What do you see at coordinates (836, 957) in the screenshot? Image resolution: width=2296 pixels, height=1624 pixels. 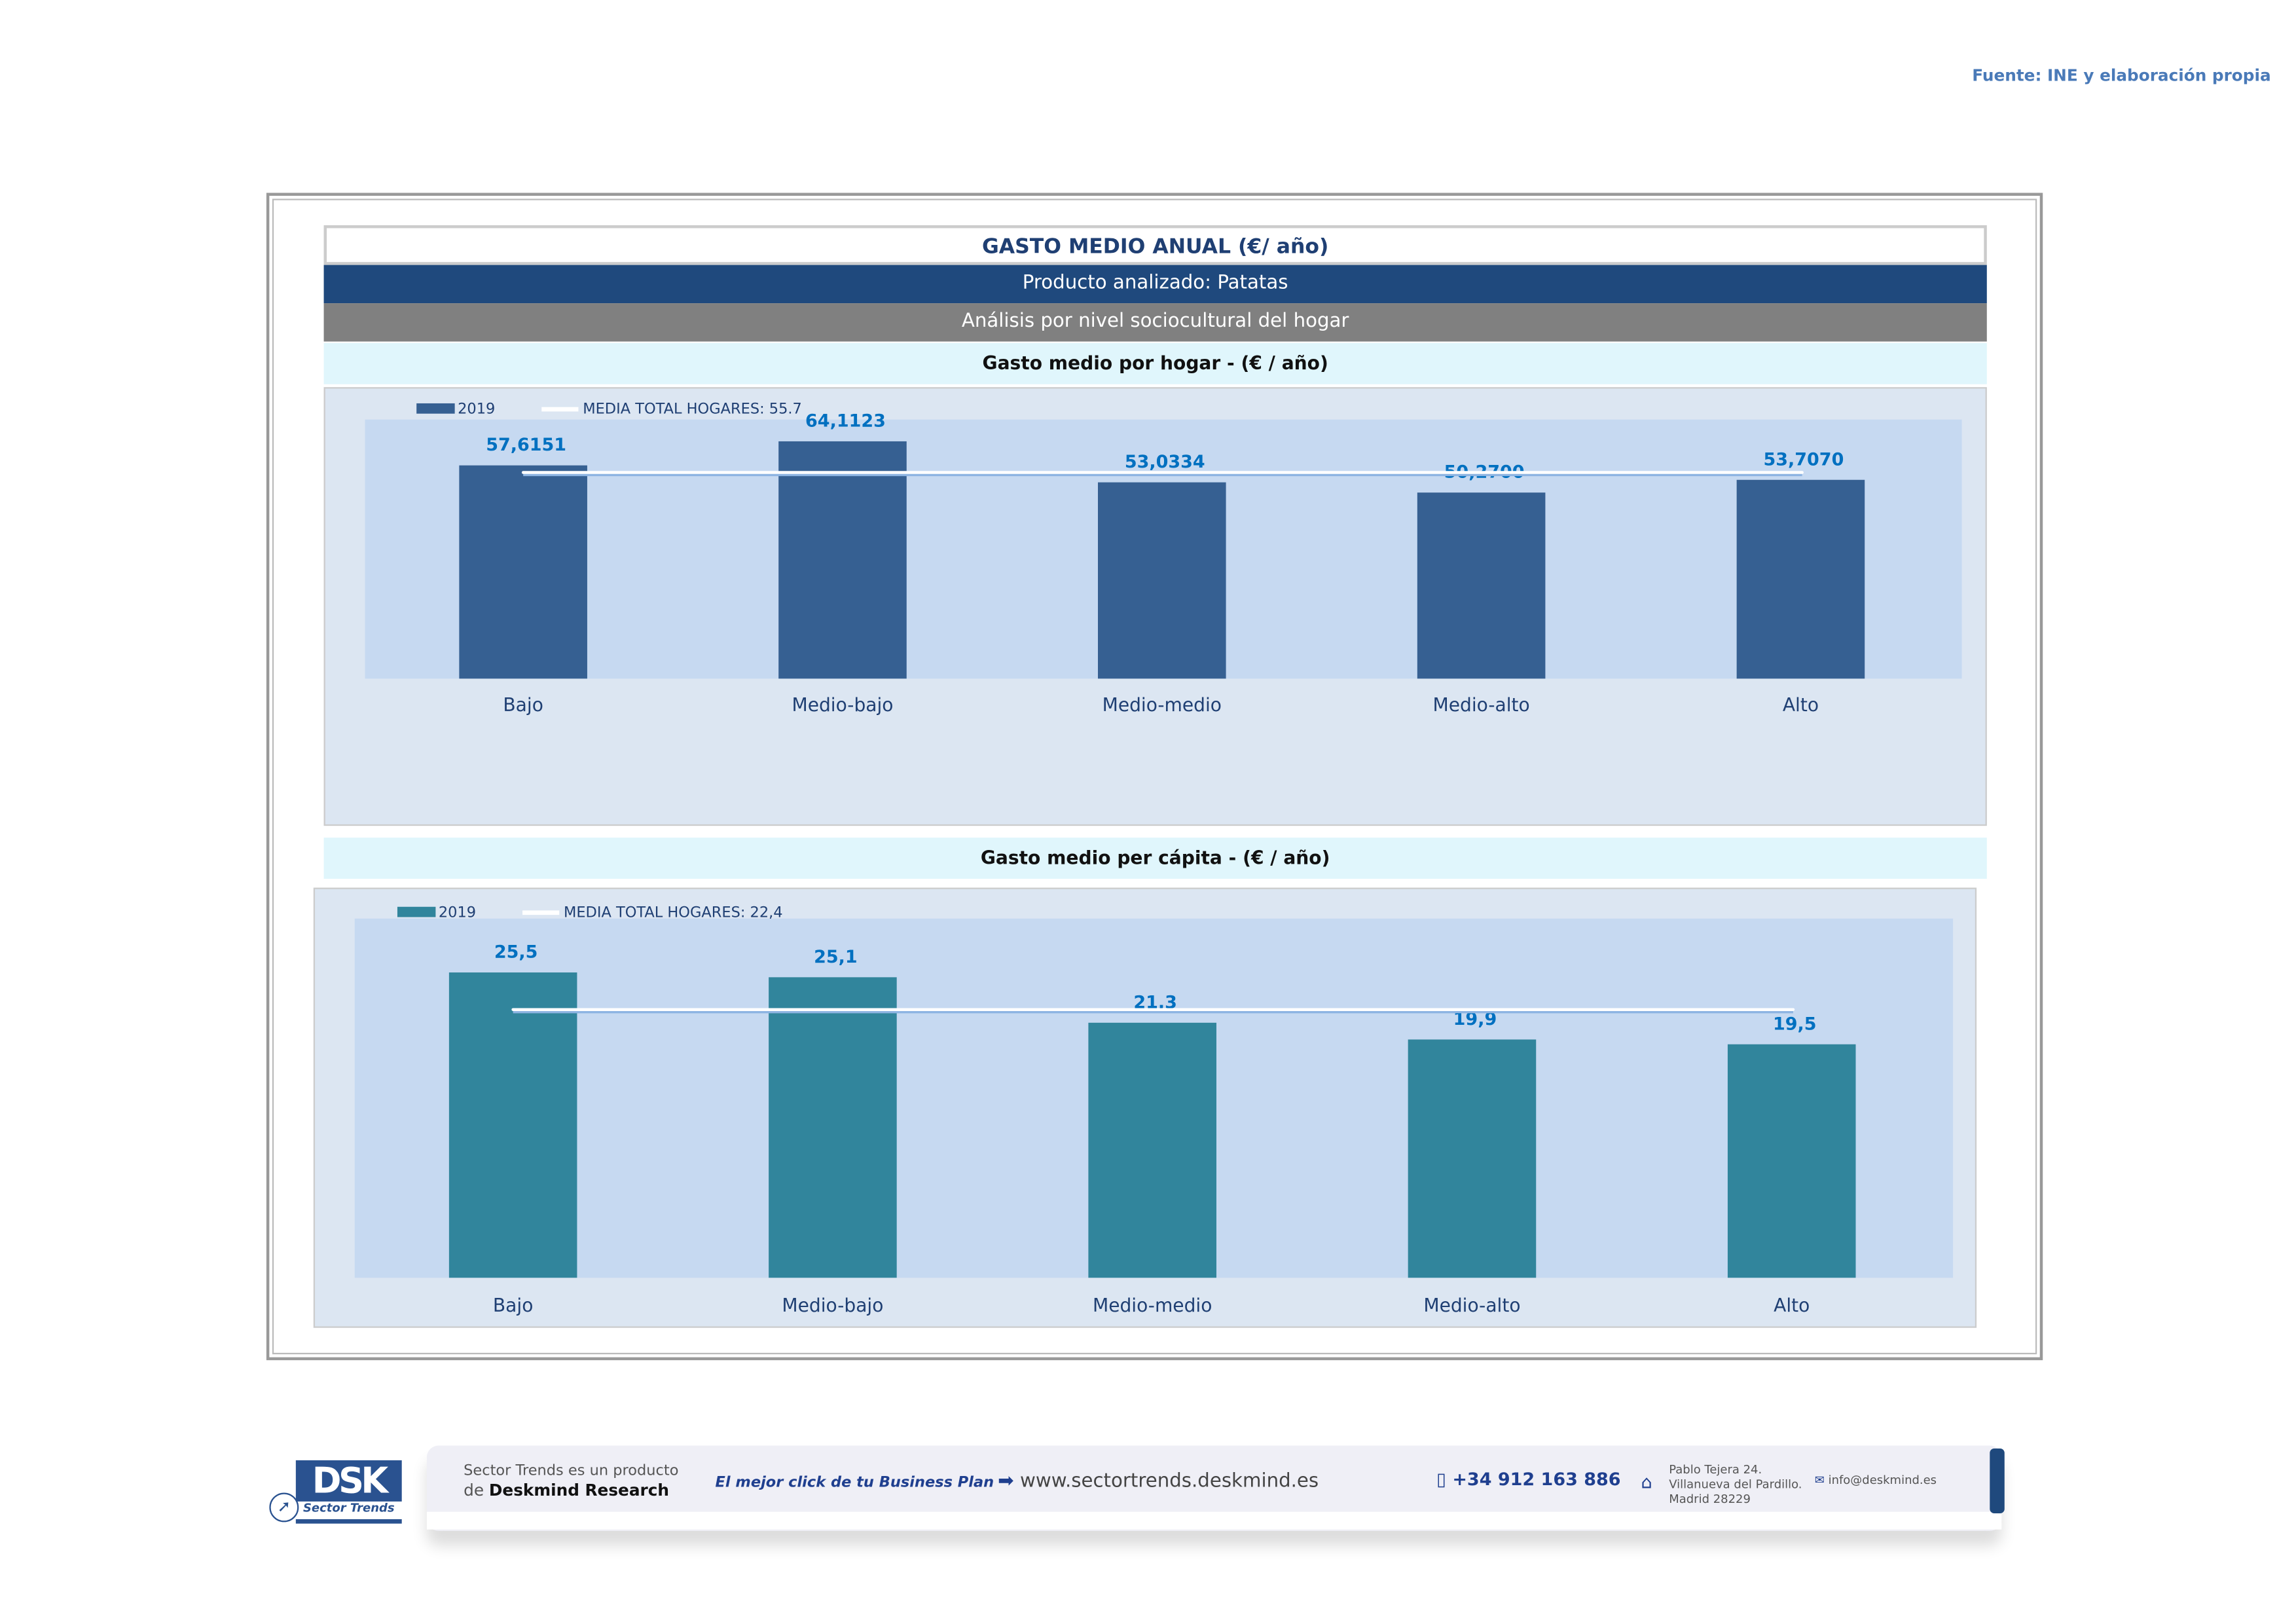 I see `data-label: 25,1` at bounding box center [836, 957].